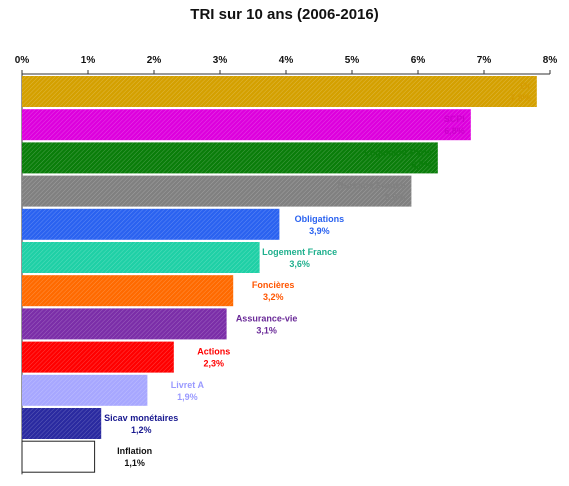  Describe the element at coordinates (22, 60) in the screenshot. I see `x-tick-label: 0%` at that location.